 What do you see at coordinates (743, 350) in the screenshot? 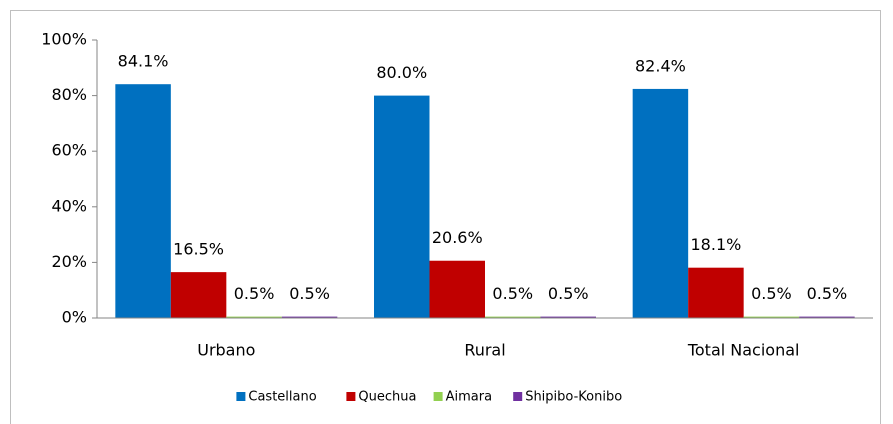
I see `x-tick-label: Total Nacional` at bounding box center [743, 350].